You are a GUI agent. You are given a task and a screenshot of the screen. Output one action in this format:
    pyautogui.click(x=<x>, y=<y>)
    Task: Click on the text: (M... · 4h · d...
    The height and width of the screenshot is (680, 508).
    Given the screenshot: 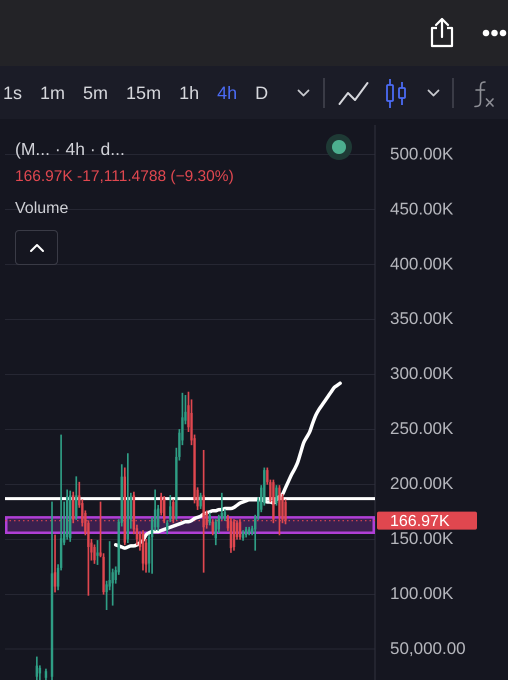 What is the action you would take?
    pyautogui.click(x=70, y=149)
    